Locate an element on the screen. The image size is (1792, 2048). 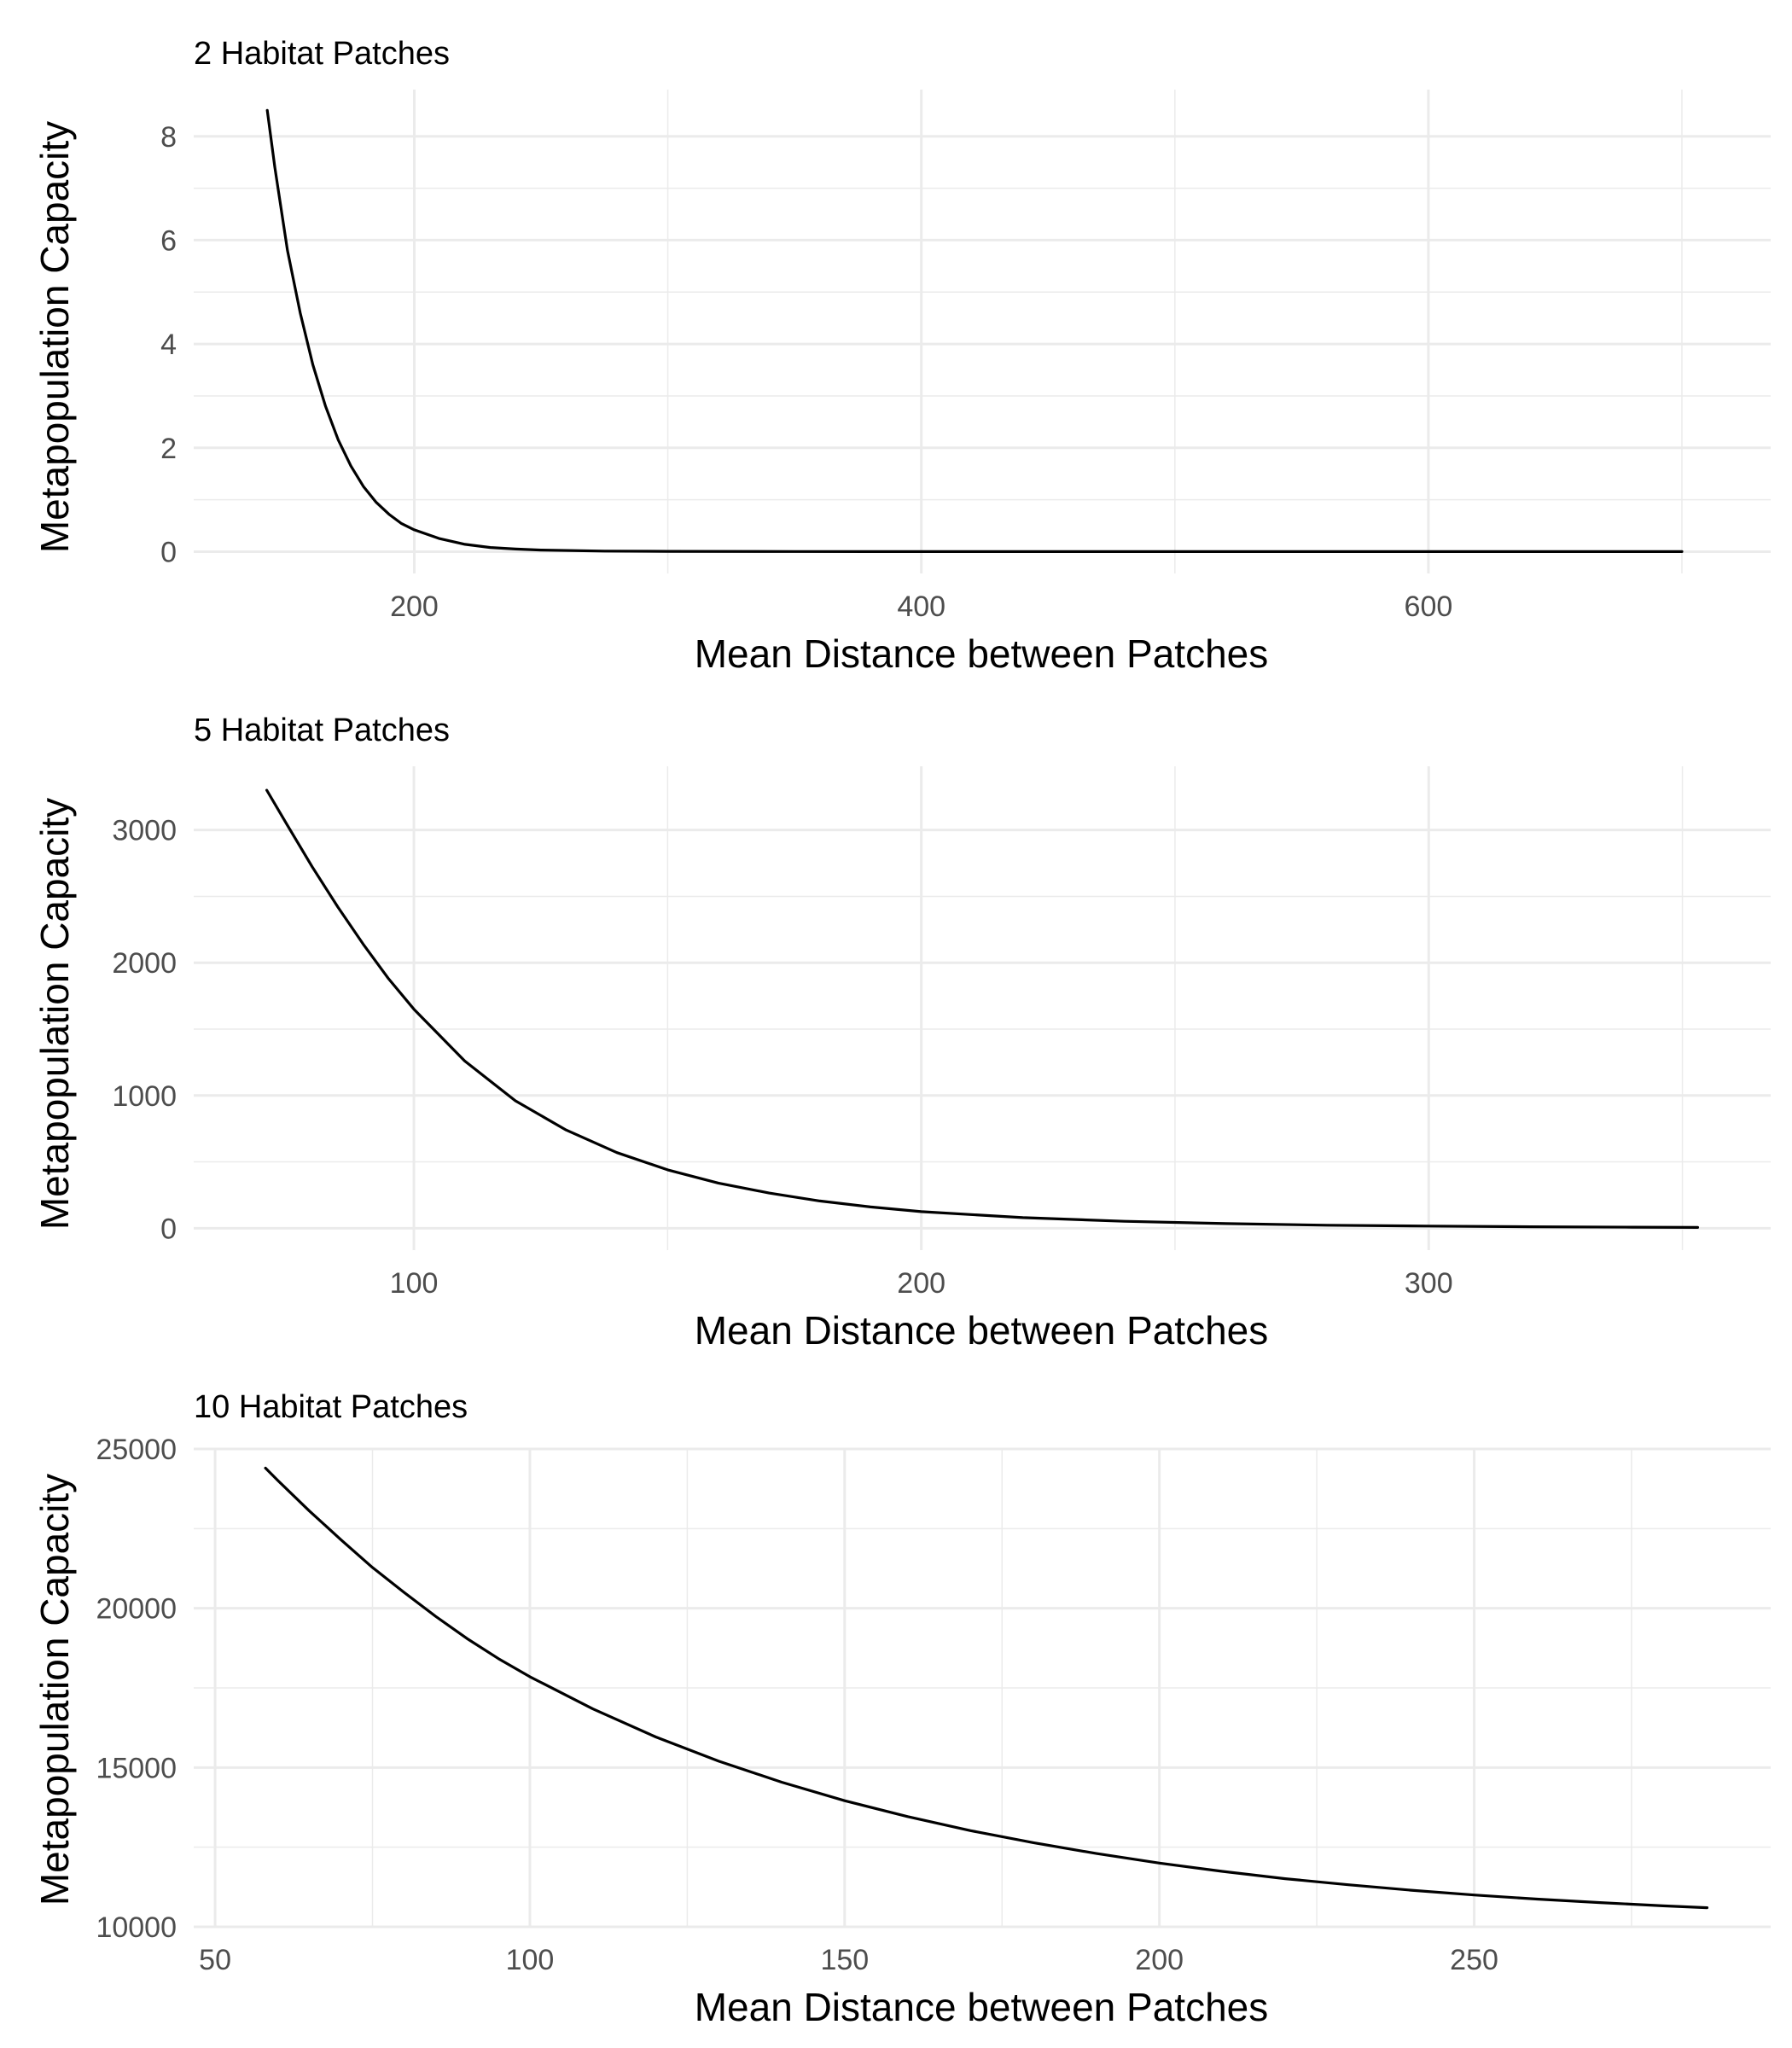
panel-1-y-tick-label: 8 is located at coordinates (168, 137).